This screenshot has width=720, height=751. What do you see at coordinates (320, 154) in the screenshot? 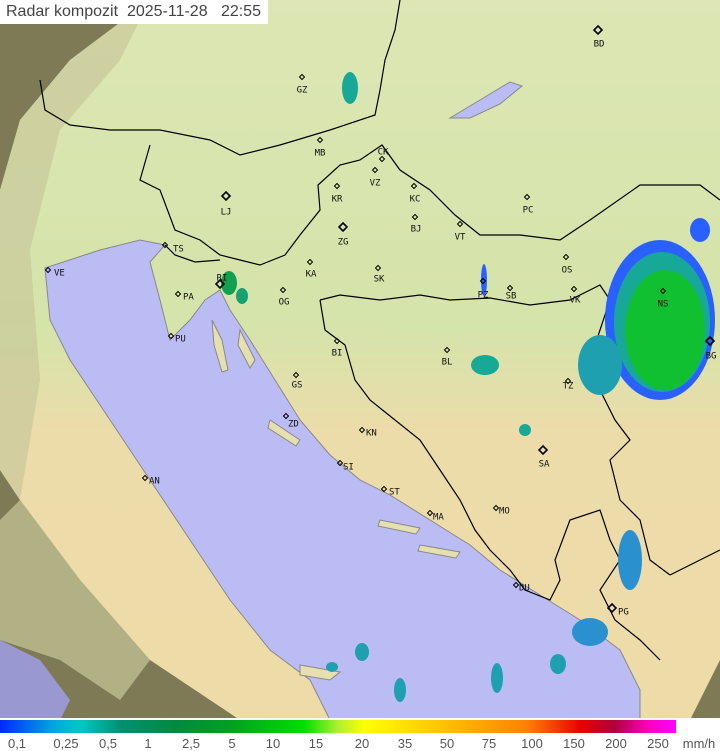
I see `city-label: MB` at bounding box center [320, 154].